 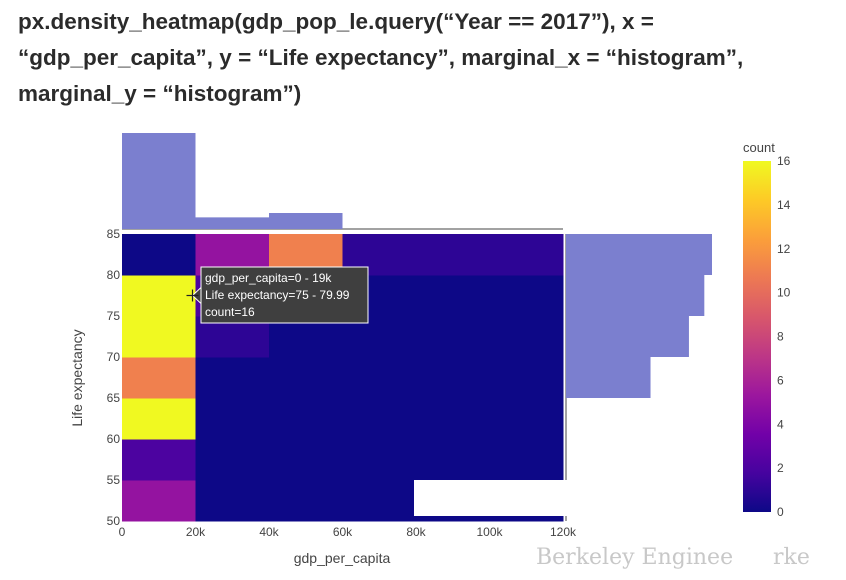 I want to click on tooltip-line: Life expectancy=75 - 79.99, so click(x=277, y=295).